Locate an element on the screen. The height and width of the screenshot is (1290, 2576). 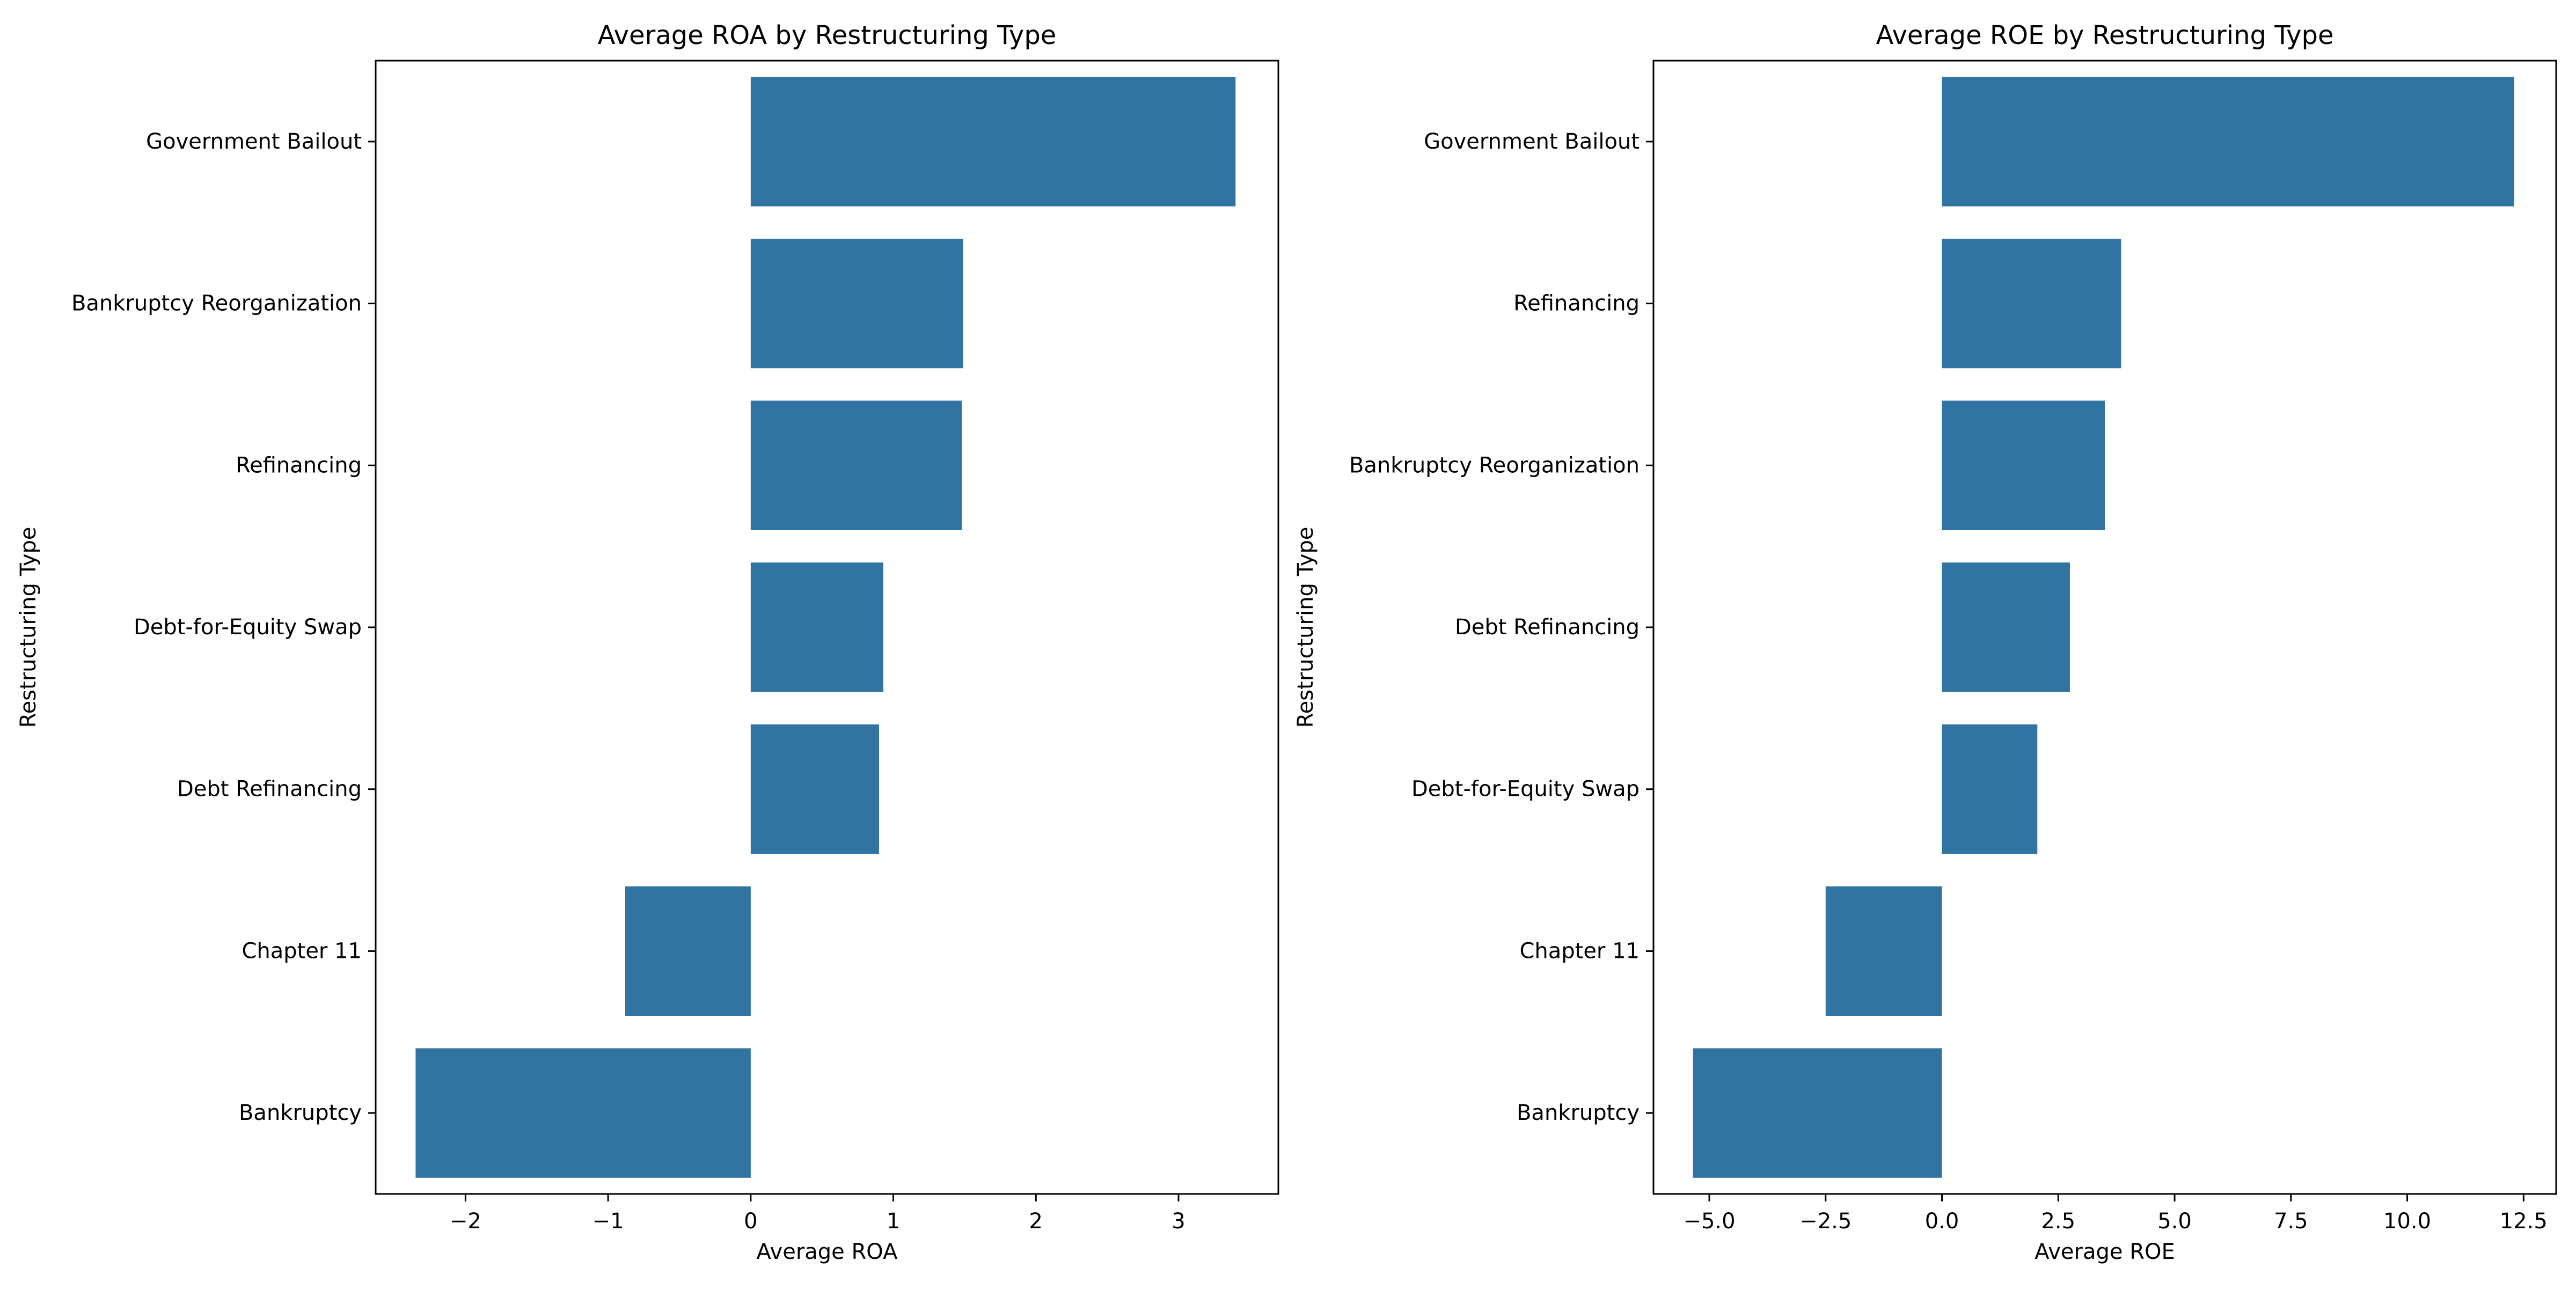
roa-category-label: Refinancing is located at coordinates (299, 465).